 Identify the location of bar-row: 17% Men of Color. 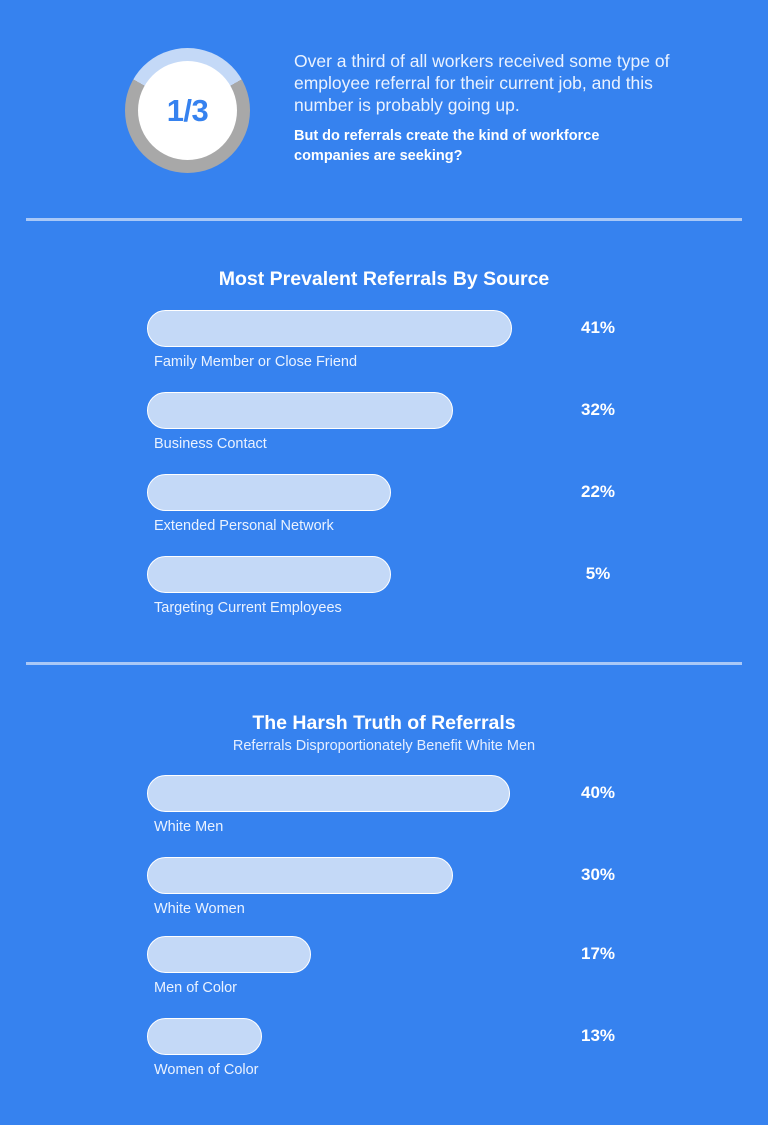
(407, 971).